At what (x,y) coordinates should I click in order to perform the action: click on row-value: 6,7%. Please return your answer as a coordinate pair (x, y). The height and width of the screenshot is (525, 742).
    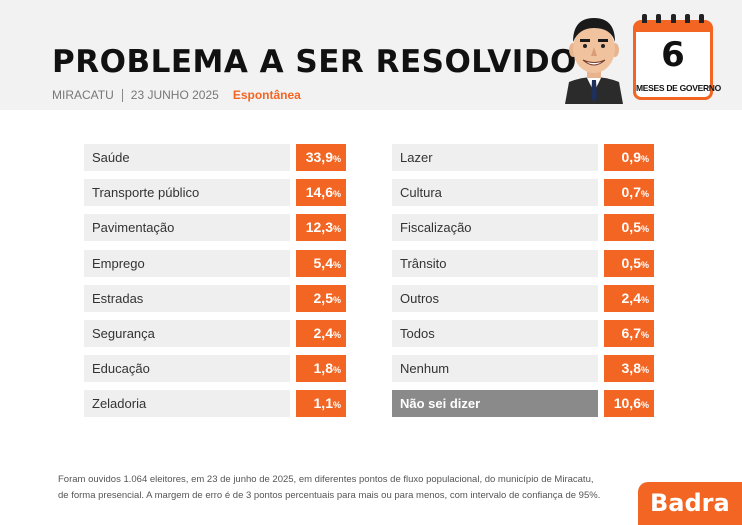
    Looking at the image, I should click on (629, 333).